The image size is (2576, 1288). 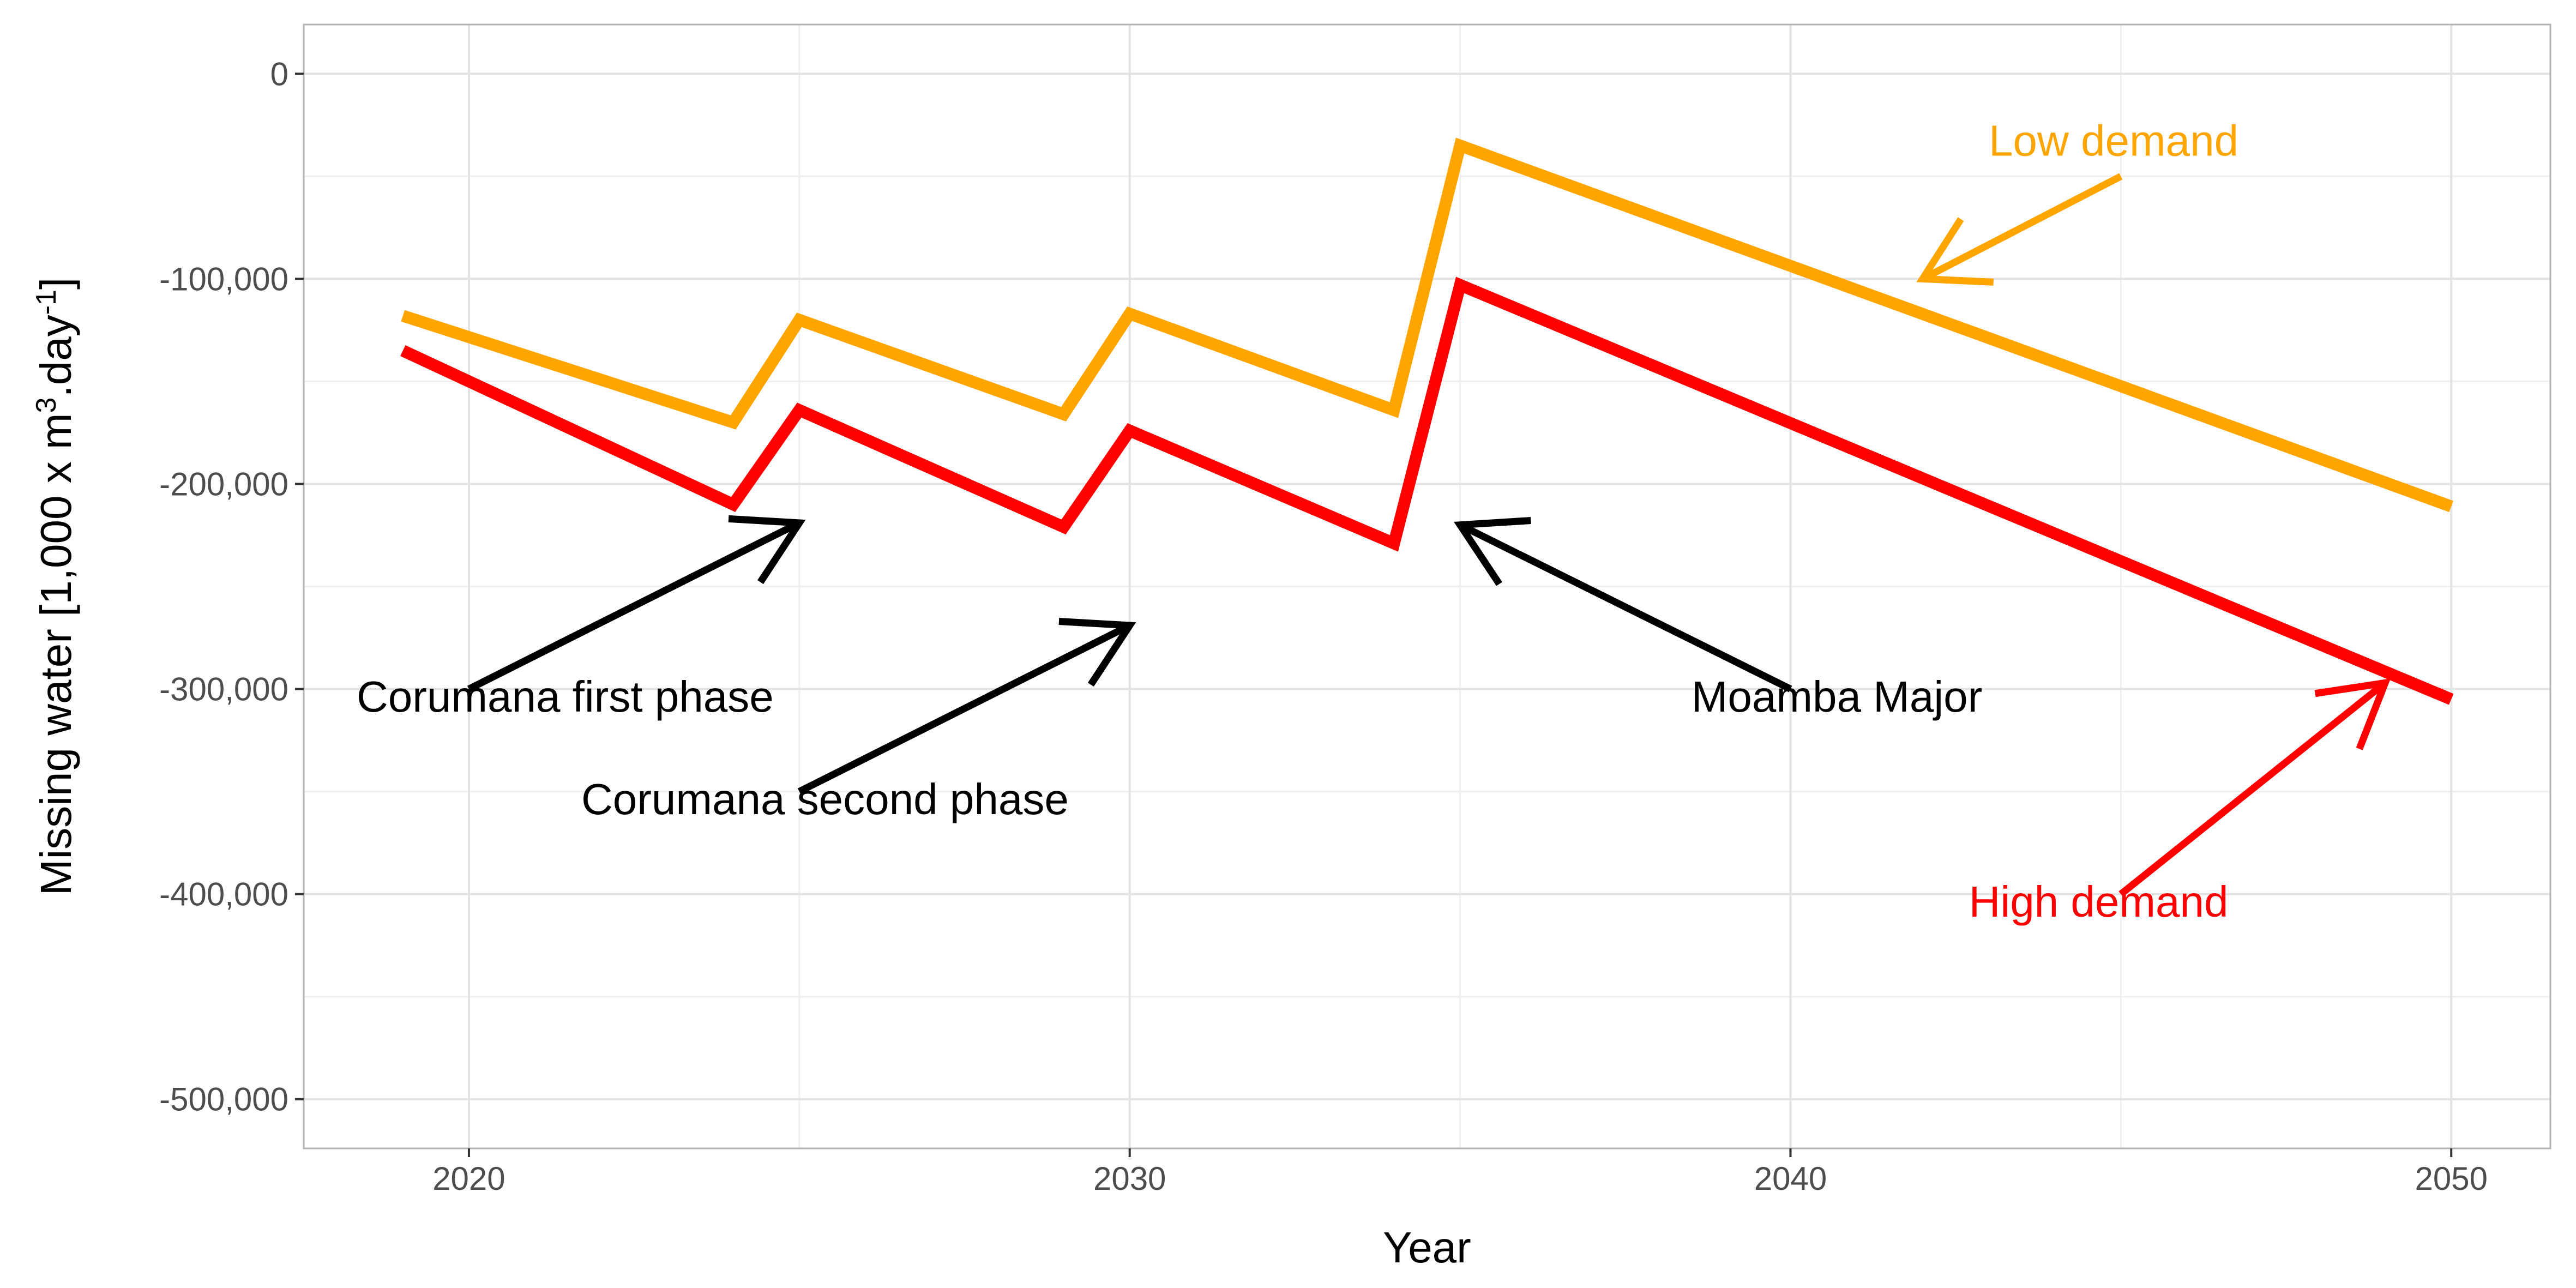 I want to click on annotation-label: Corumana second phase, so click(x=825, y=799).